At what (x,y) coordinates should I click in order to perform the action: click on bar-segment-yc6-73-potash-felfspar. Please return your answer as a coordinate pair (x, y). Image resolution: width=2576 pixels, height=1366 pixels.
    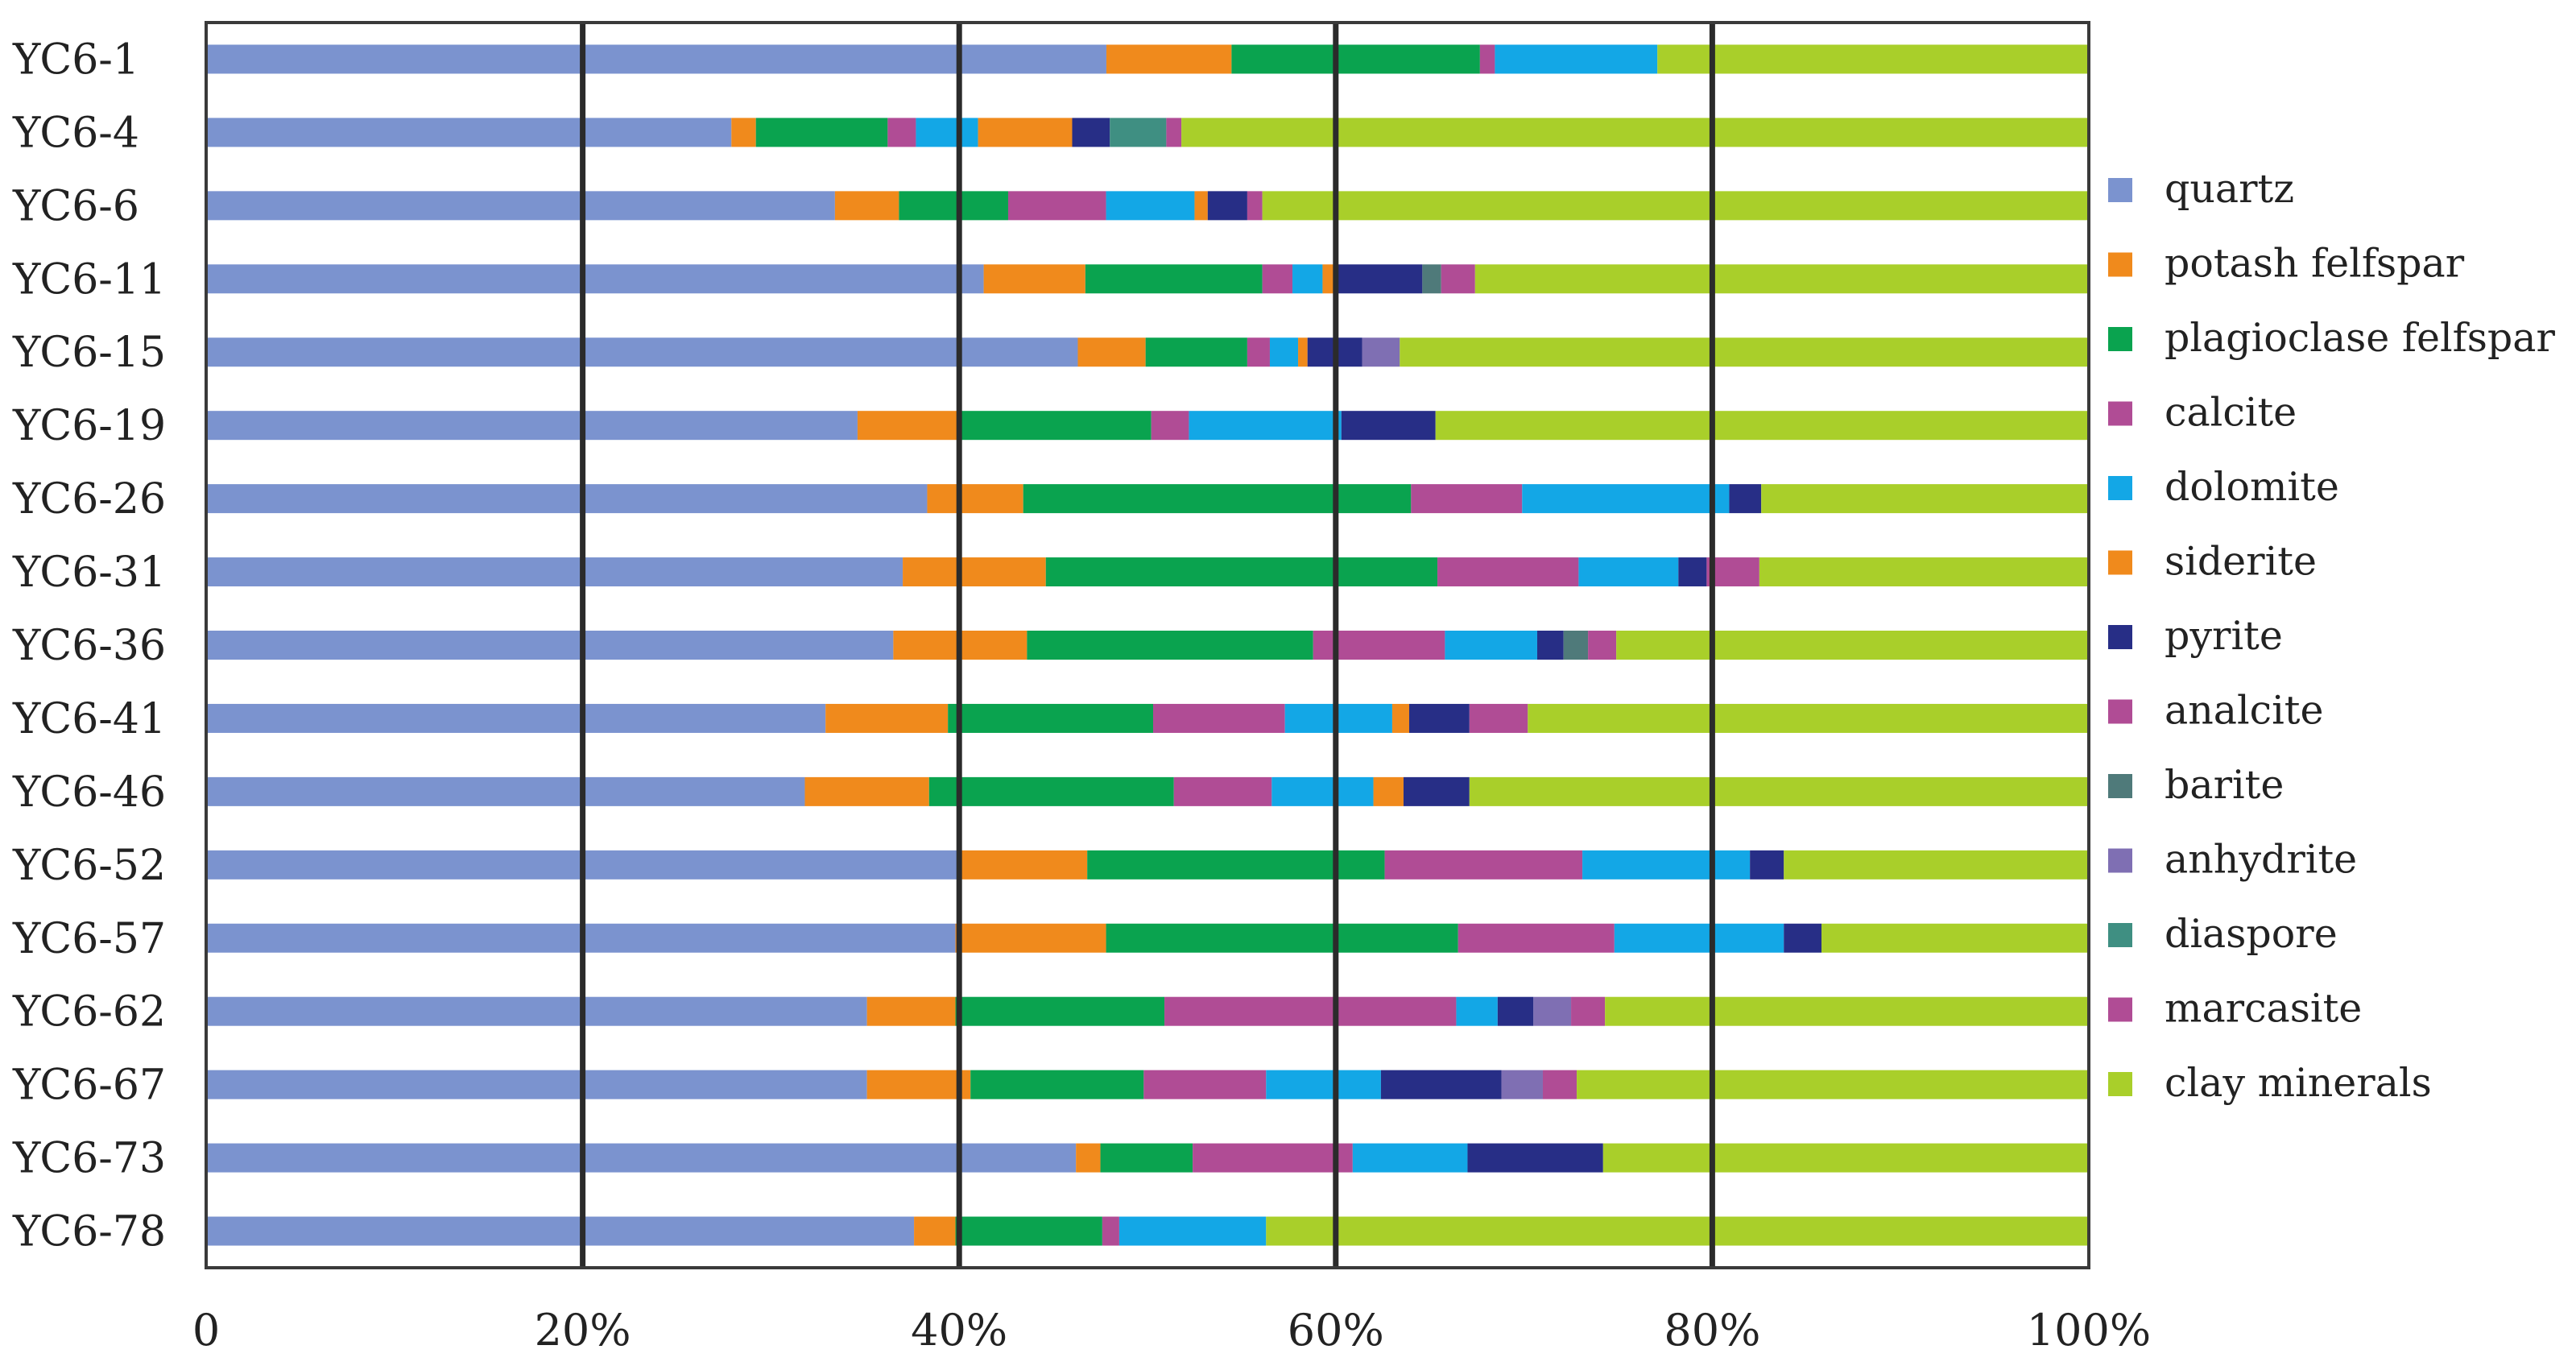
    Looking at the image, I should click on (1089, 1158).